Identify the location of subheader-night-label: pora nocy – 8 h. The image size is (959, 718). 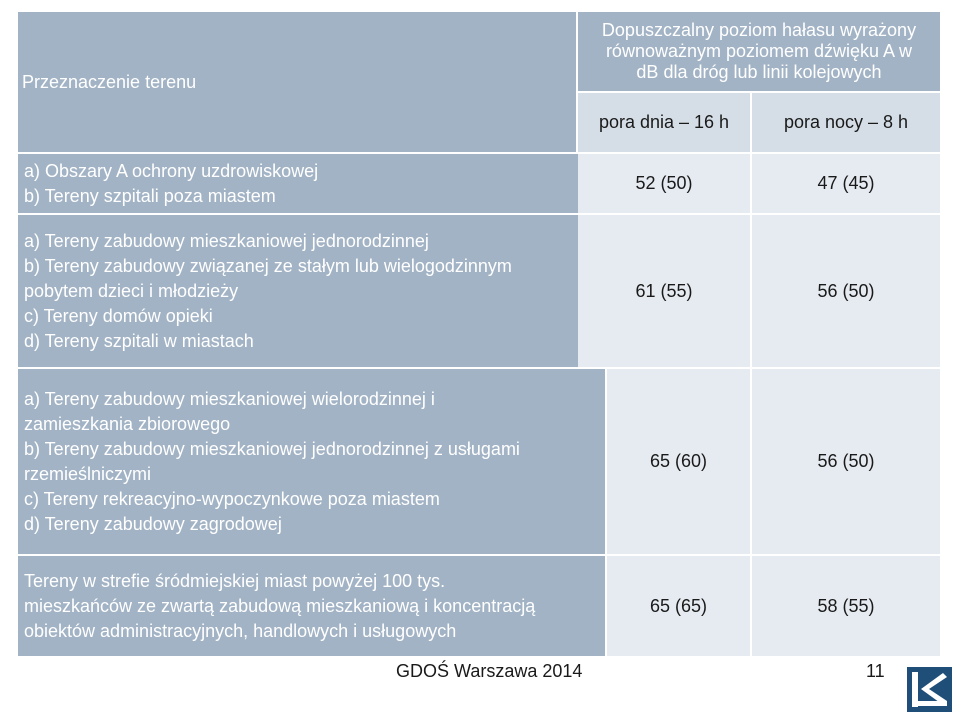
(846, 122).